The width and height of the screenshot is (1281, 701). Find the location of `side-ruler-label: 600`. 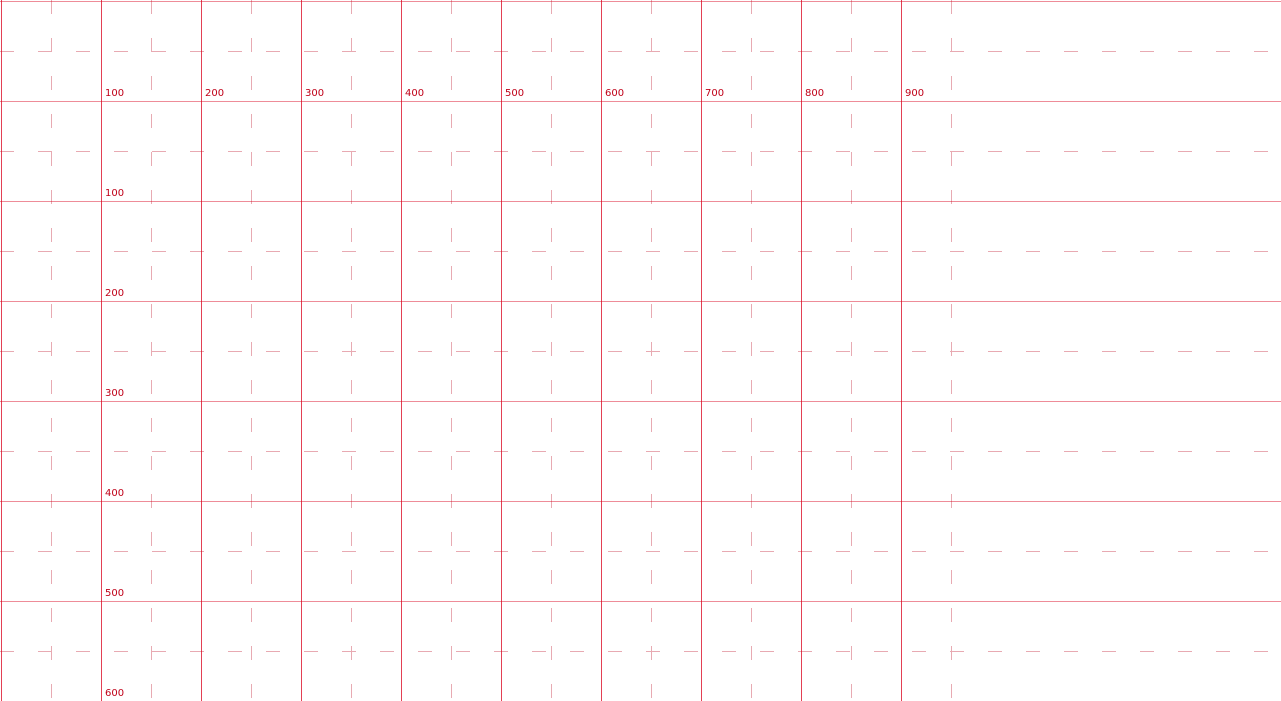

side-ruler-label: 600 is located at coordinates (114, 693).